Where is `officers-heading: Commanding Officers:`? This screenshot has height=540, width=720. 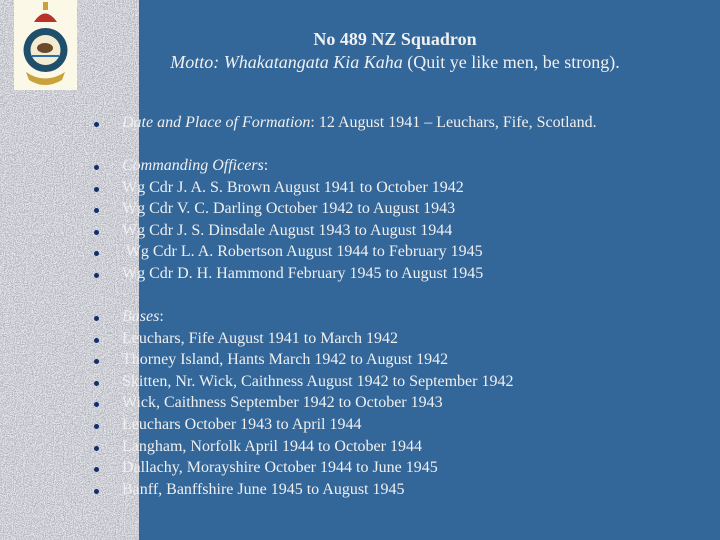 officers-heading: Commanding Officers: is located at coordinates (195, 166).